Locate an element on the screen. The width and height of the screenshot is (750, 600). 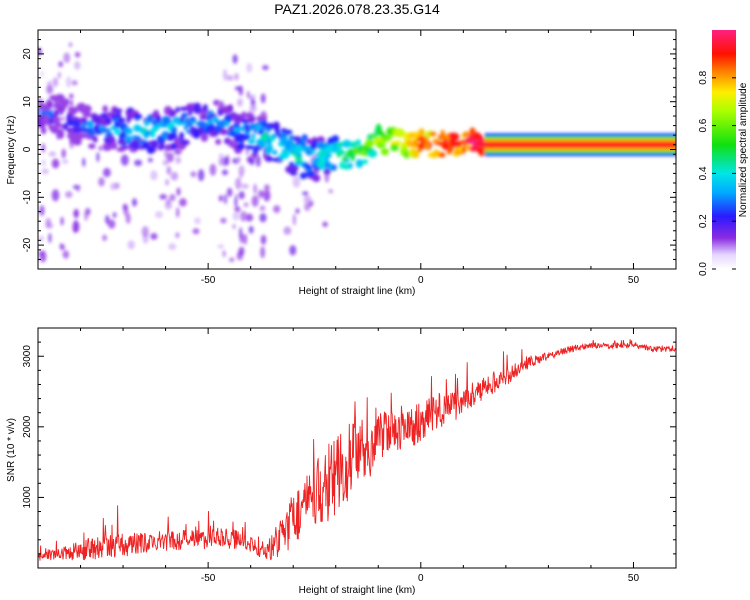
y-tick-label: 1000 is located at coordinates (27, 497).